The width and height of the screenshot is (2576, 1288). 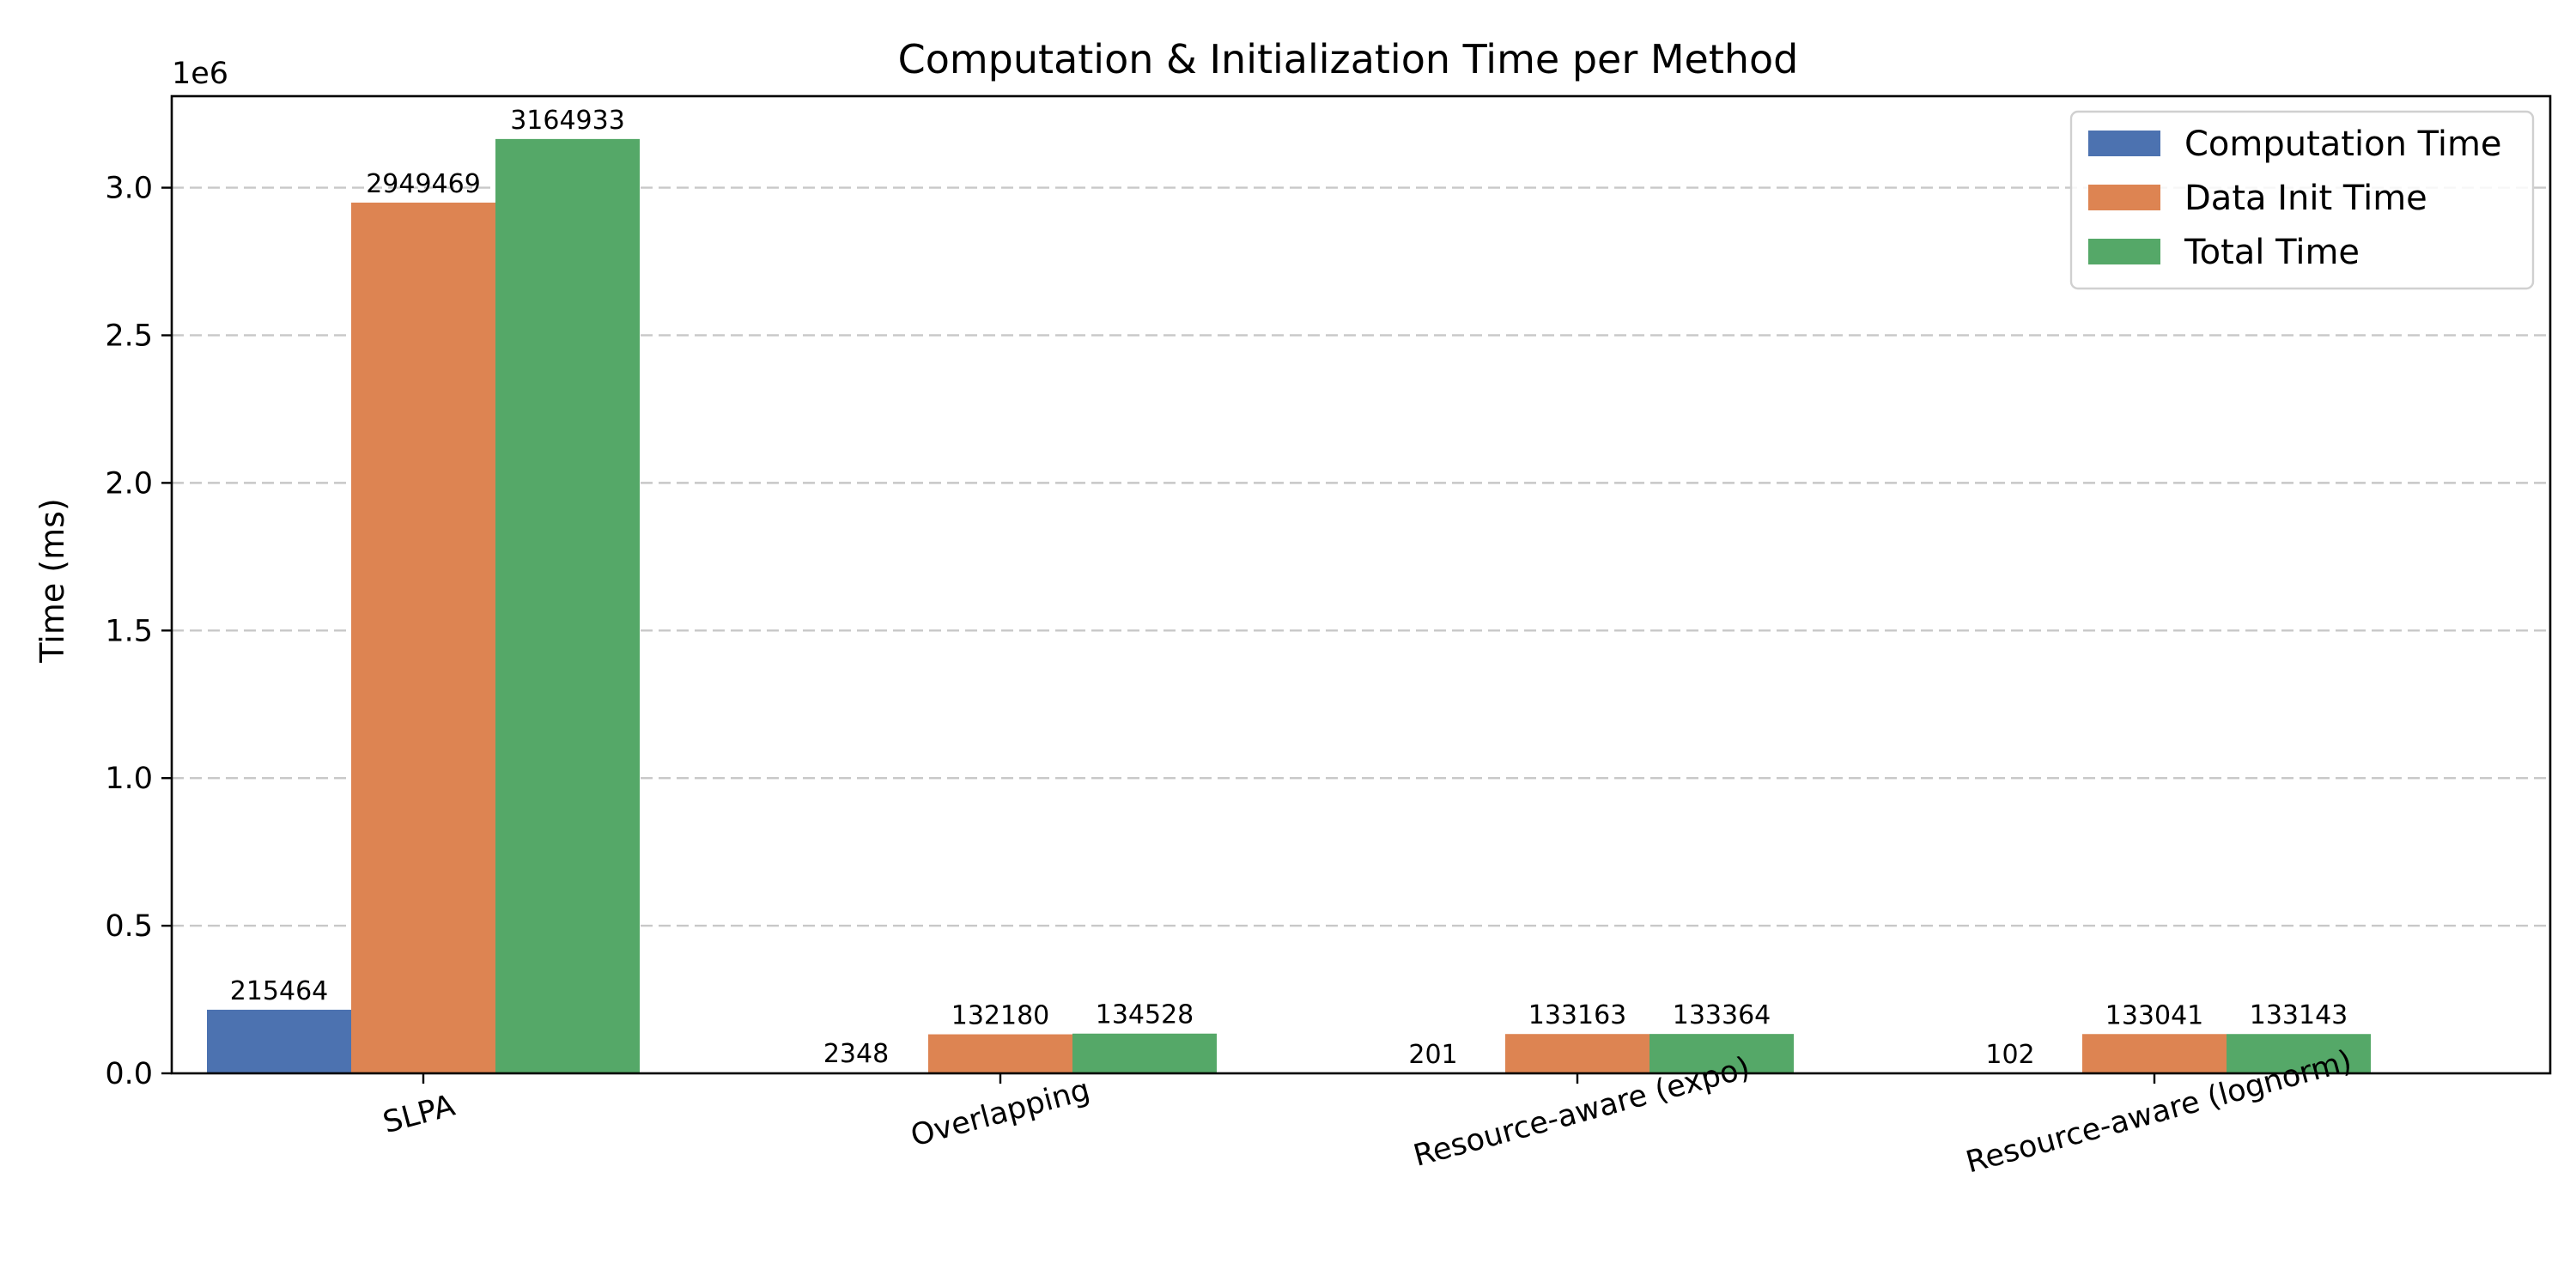 I want to click on x-tick-label: SLPA, so click(x=420, y=1115).